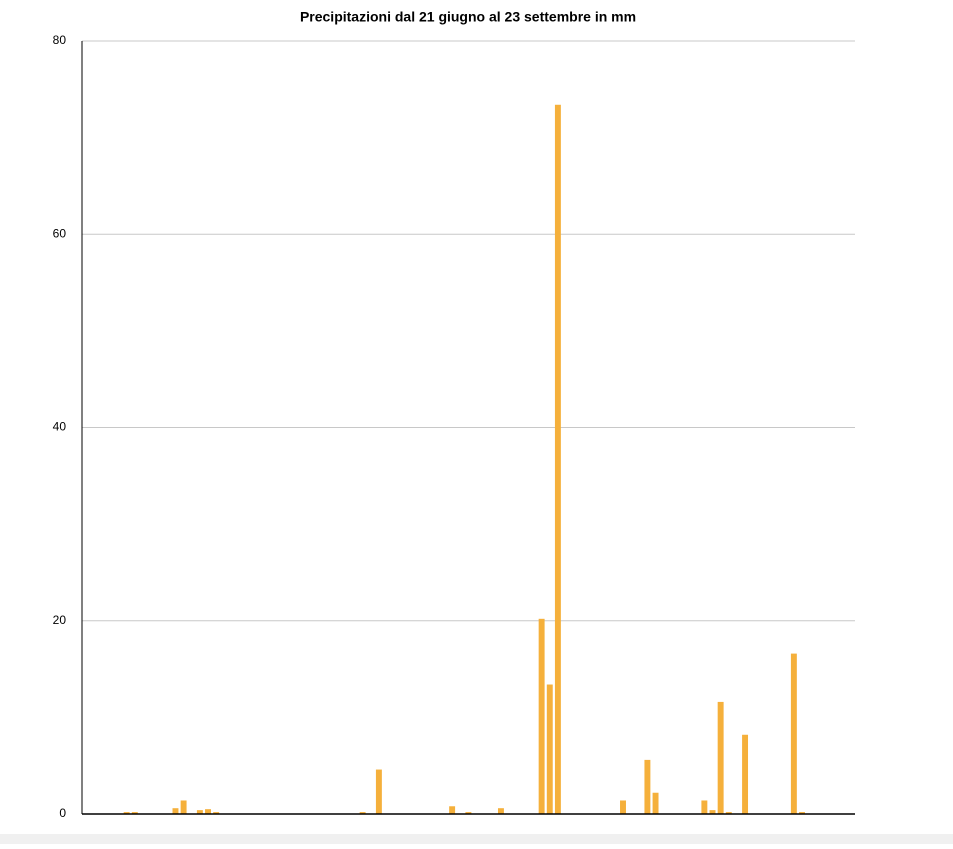  Describe the element at coordinates (62, 813) in the screenshot. I see `y-tick-label: 0` at that location.